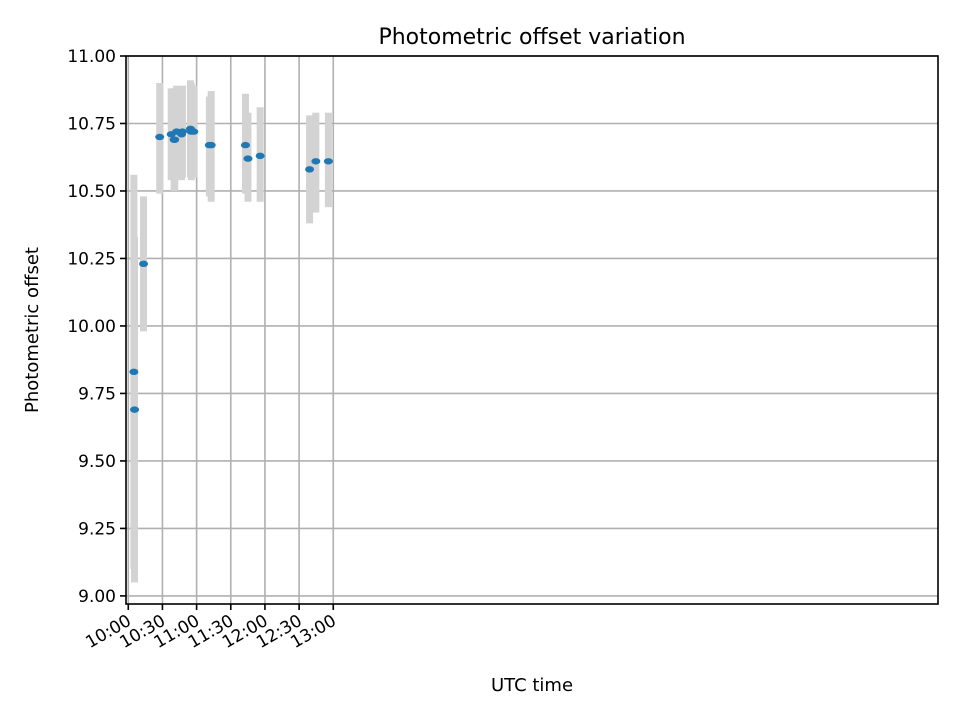  What do you see at coordinates (97, 394) in the screenshot?
I see `y-tick-label: 9.75` at bounding box center [97, 394].